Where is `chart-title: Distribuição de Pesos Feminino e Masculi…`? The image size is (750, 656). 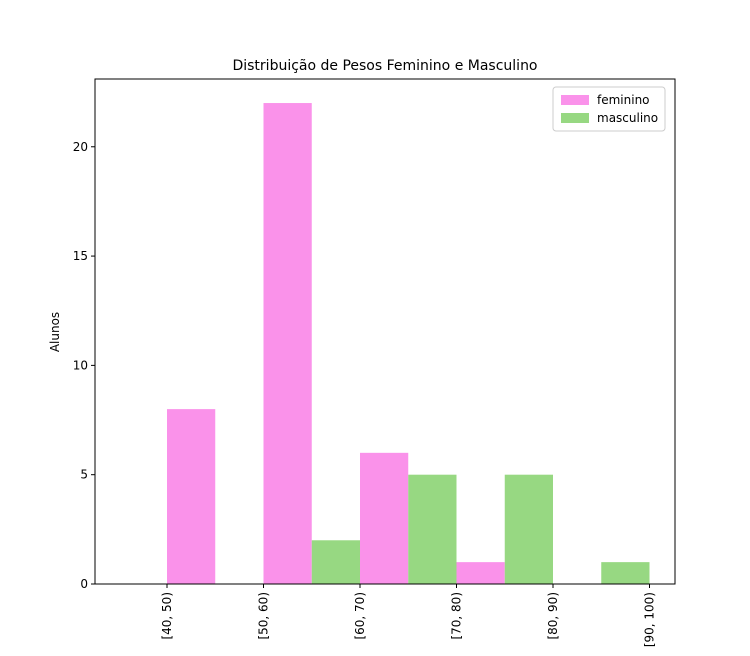 chart-title: Distribuição de Pesos Feminino e Masculi… is located at coordinates (384, 66).